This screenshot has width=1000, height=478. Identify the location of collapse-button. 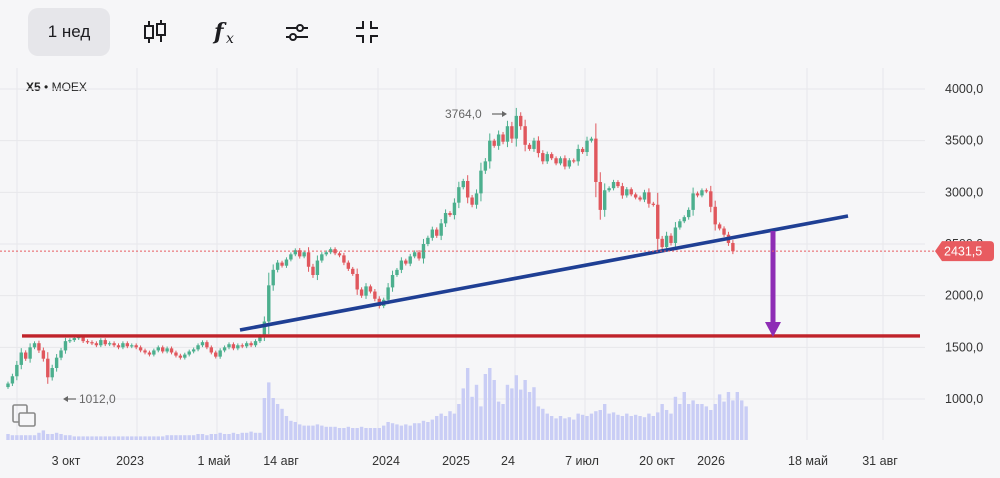
(367, 32).